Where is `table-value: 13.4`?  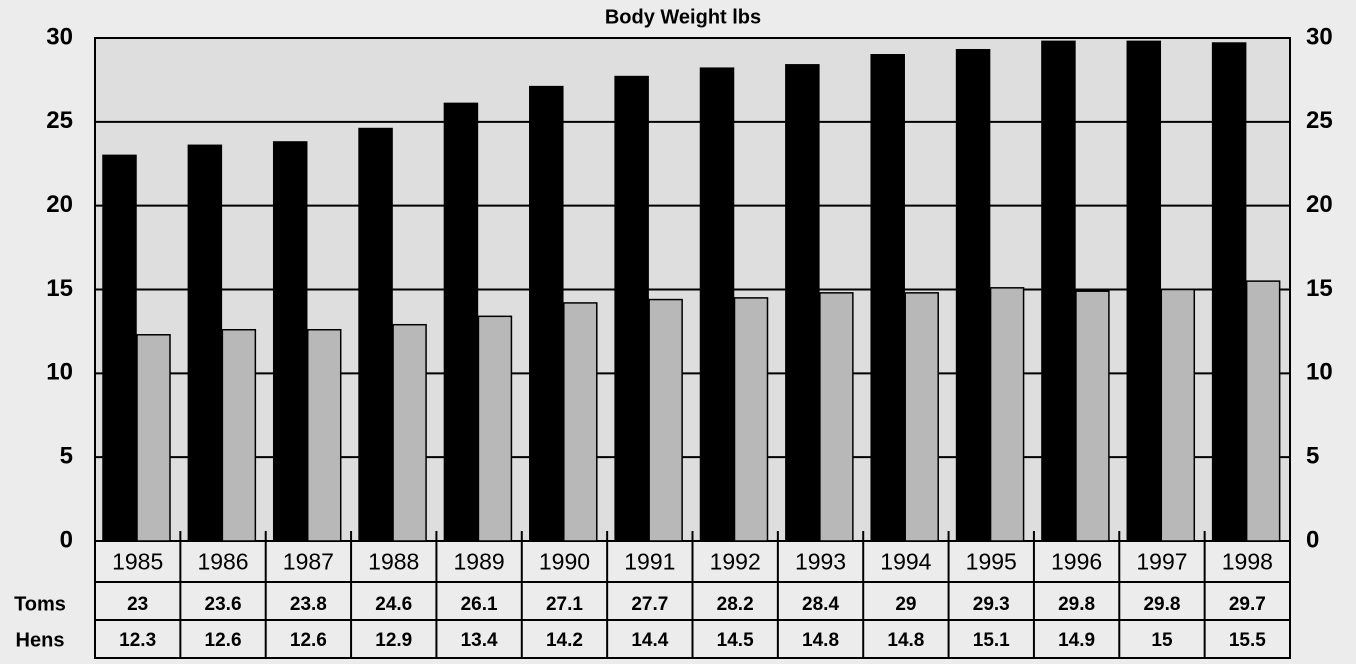 table-value: 13.4 is located at coordinates (479, 640).